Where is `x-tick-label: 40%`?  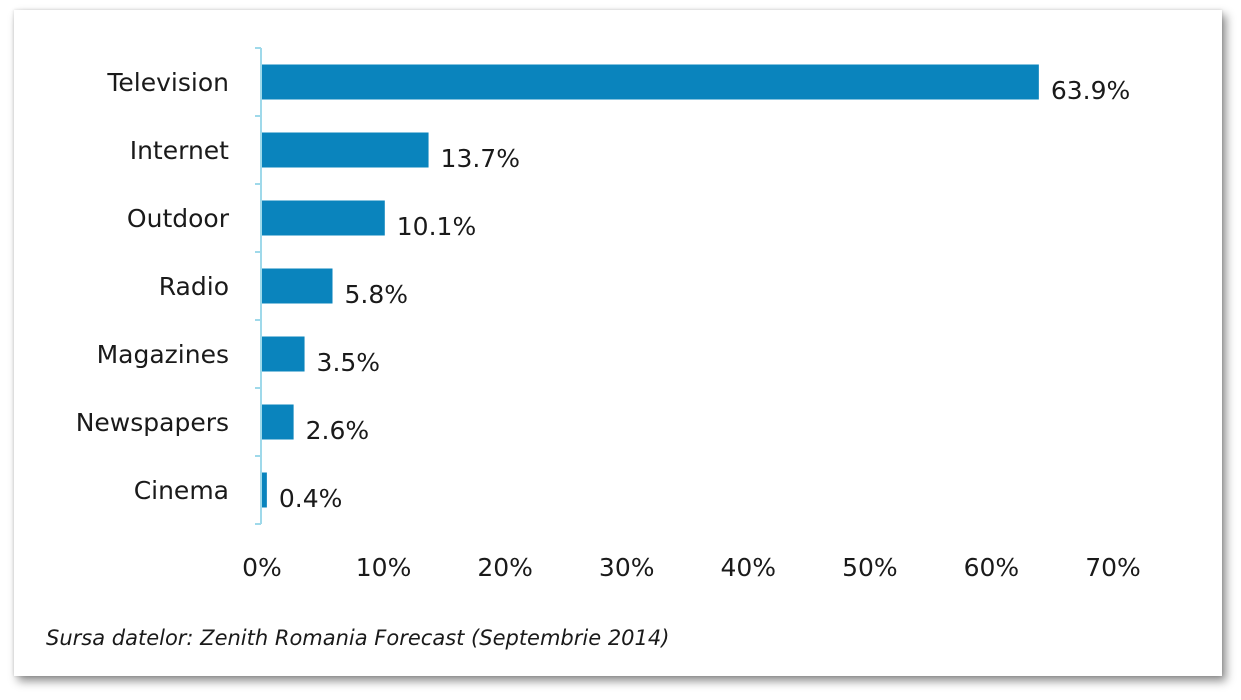
x-tick-label: 40% is located at coordinates (748, 567).